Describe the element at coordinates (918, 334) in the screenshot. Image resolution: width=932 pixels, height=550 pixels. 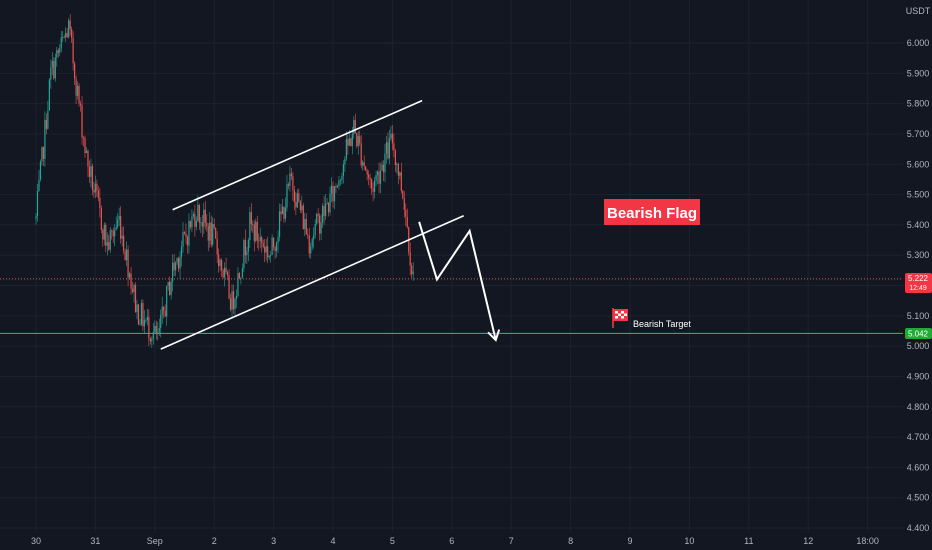
I see `target-price-value: 5.042` at that location.